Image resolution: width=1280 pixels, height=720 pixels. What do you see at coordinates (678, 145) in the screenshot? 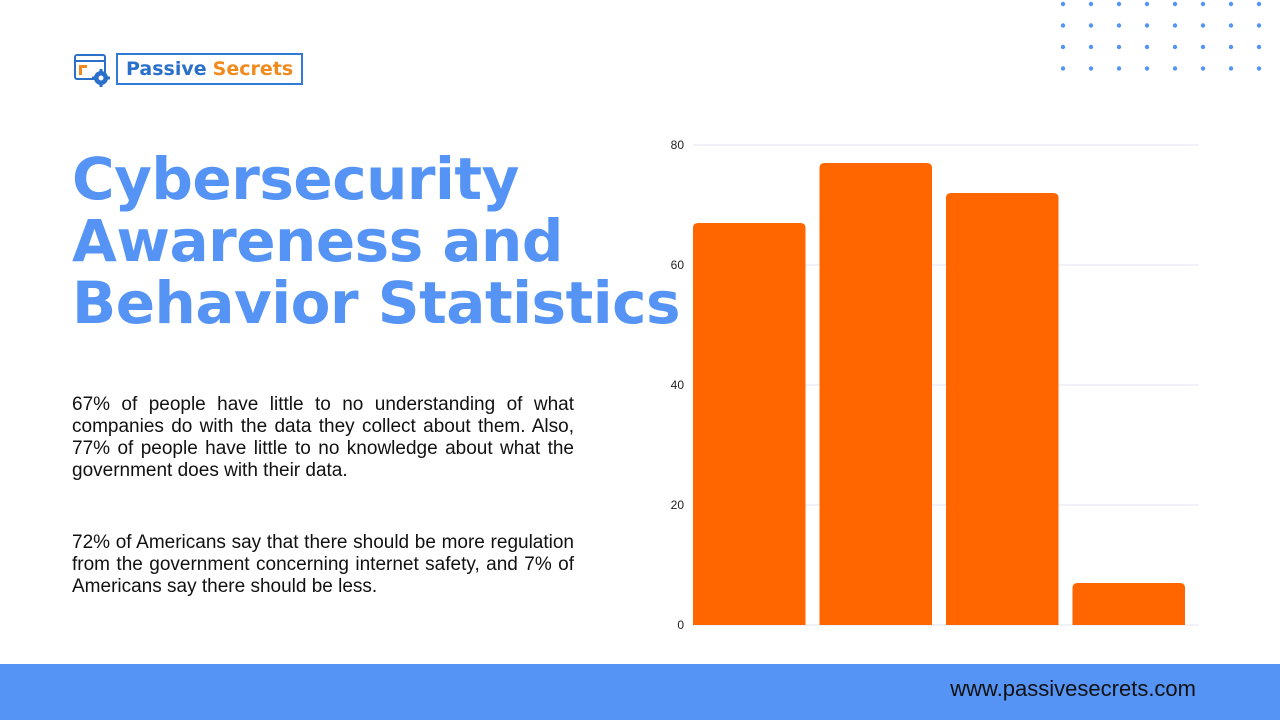
I see `y-tick-label: 80` at bounding box center [678, 145].